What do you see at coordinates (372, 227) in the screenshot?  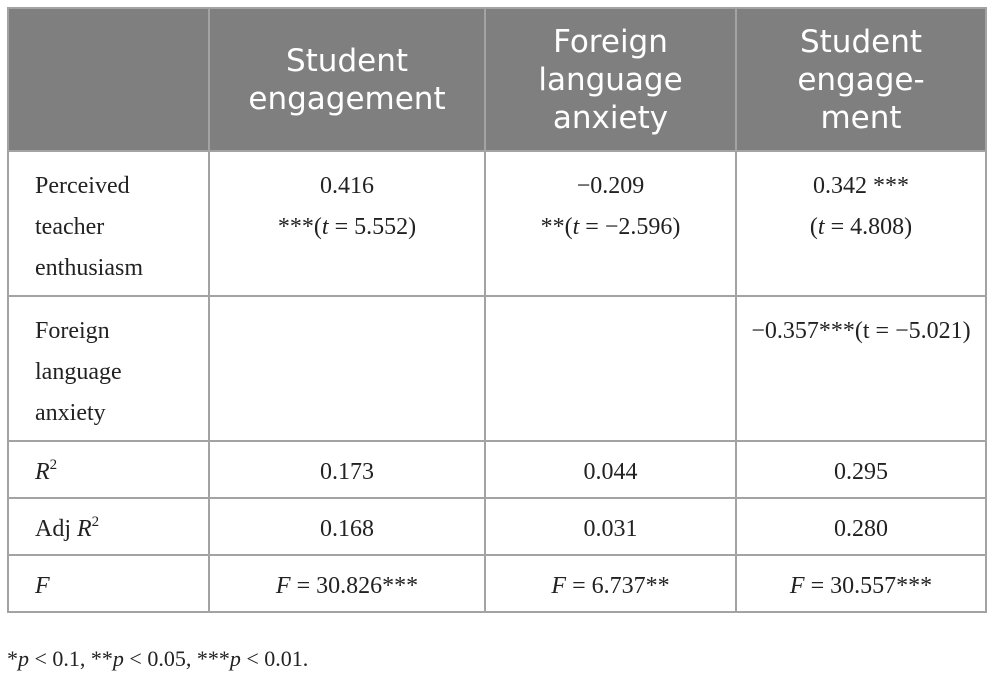 I see `text-segment: = 5.552)` at bounding box center [372, 227].